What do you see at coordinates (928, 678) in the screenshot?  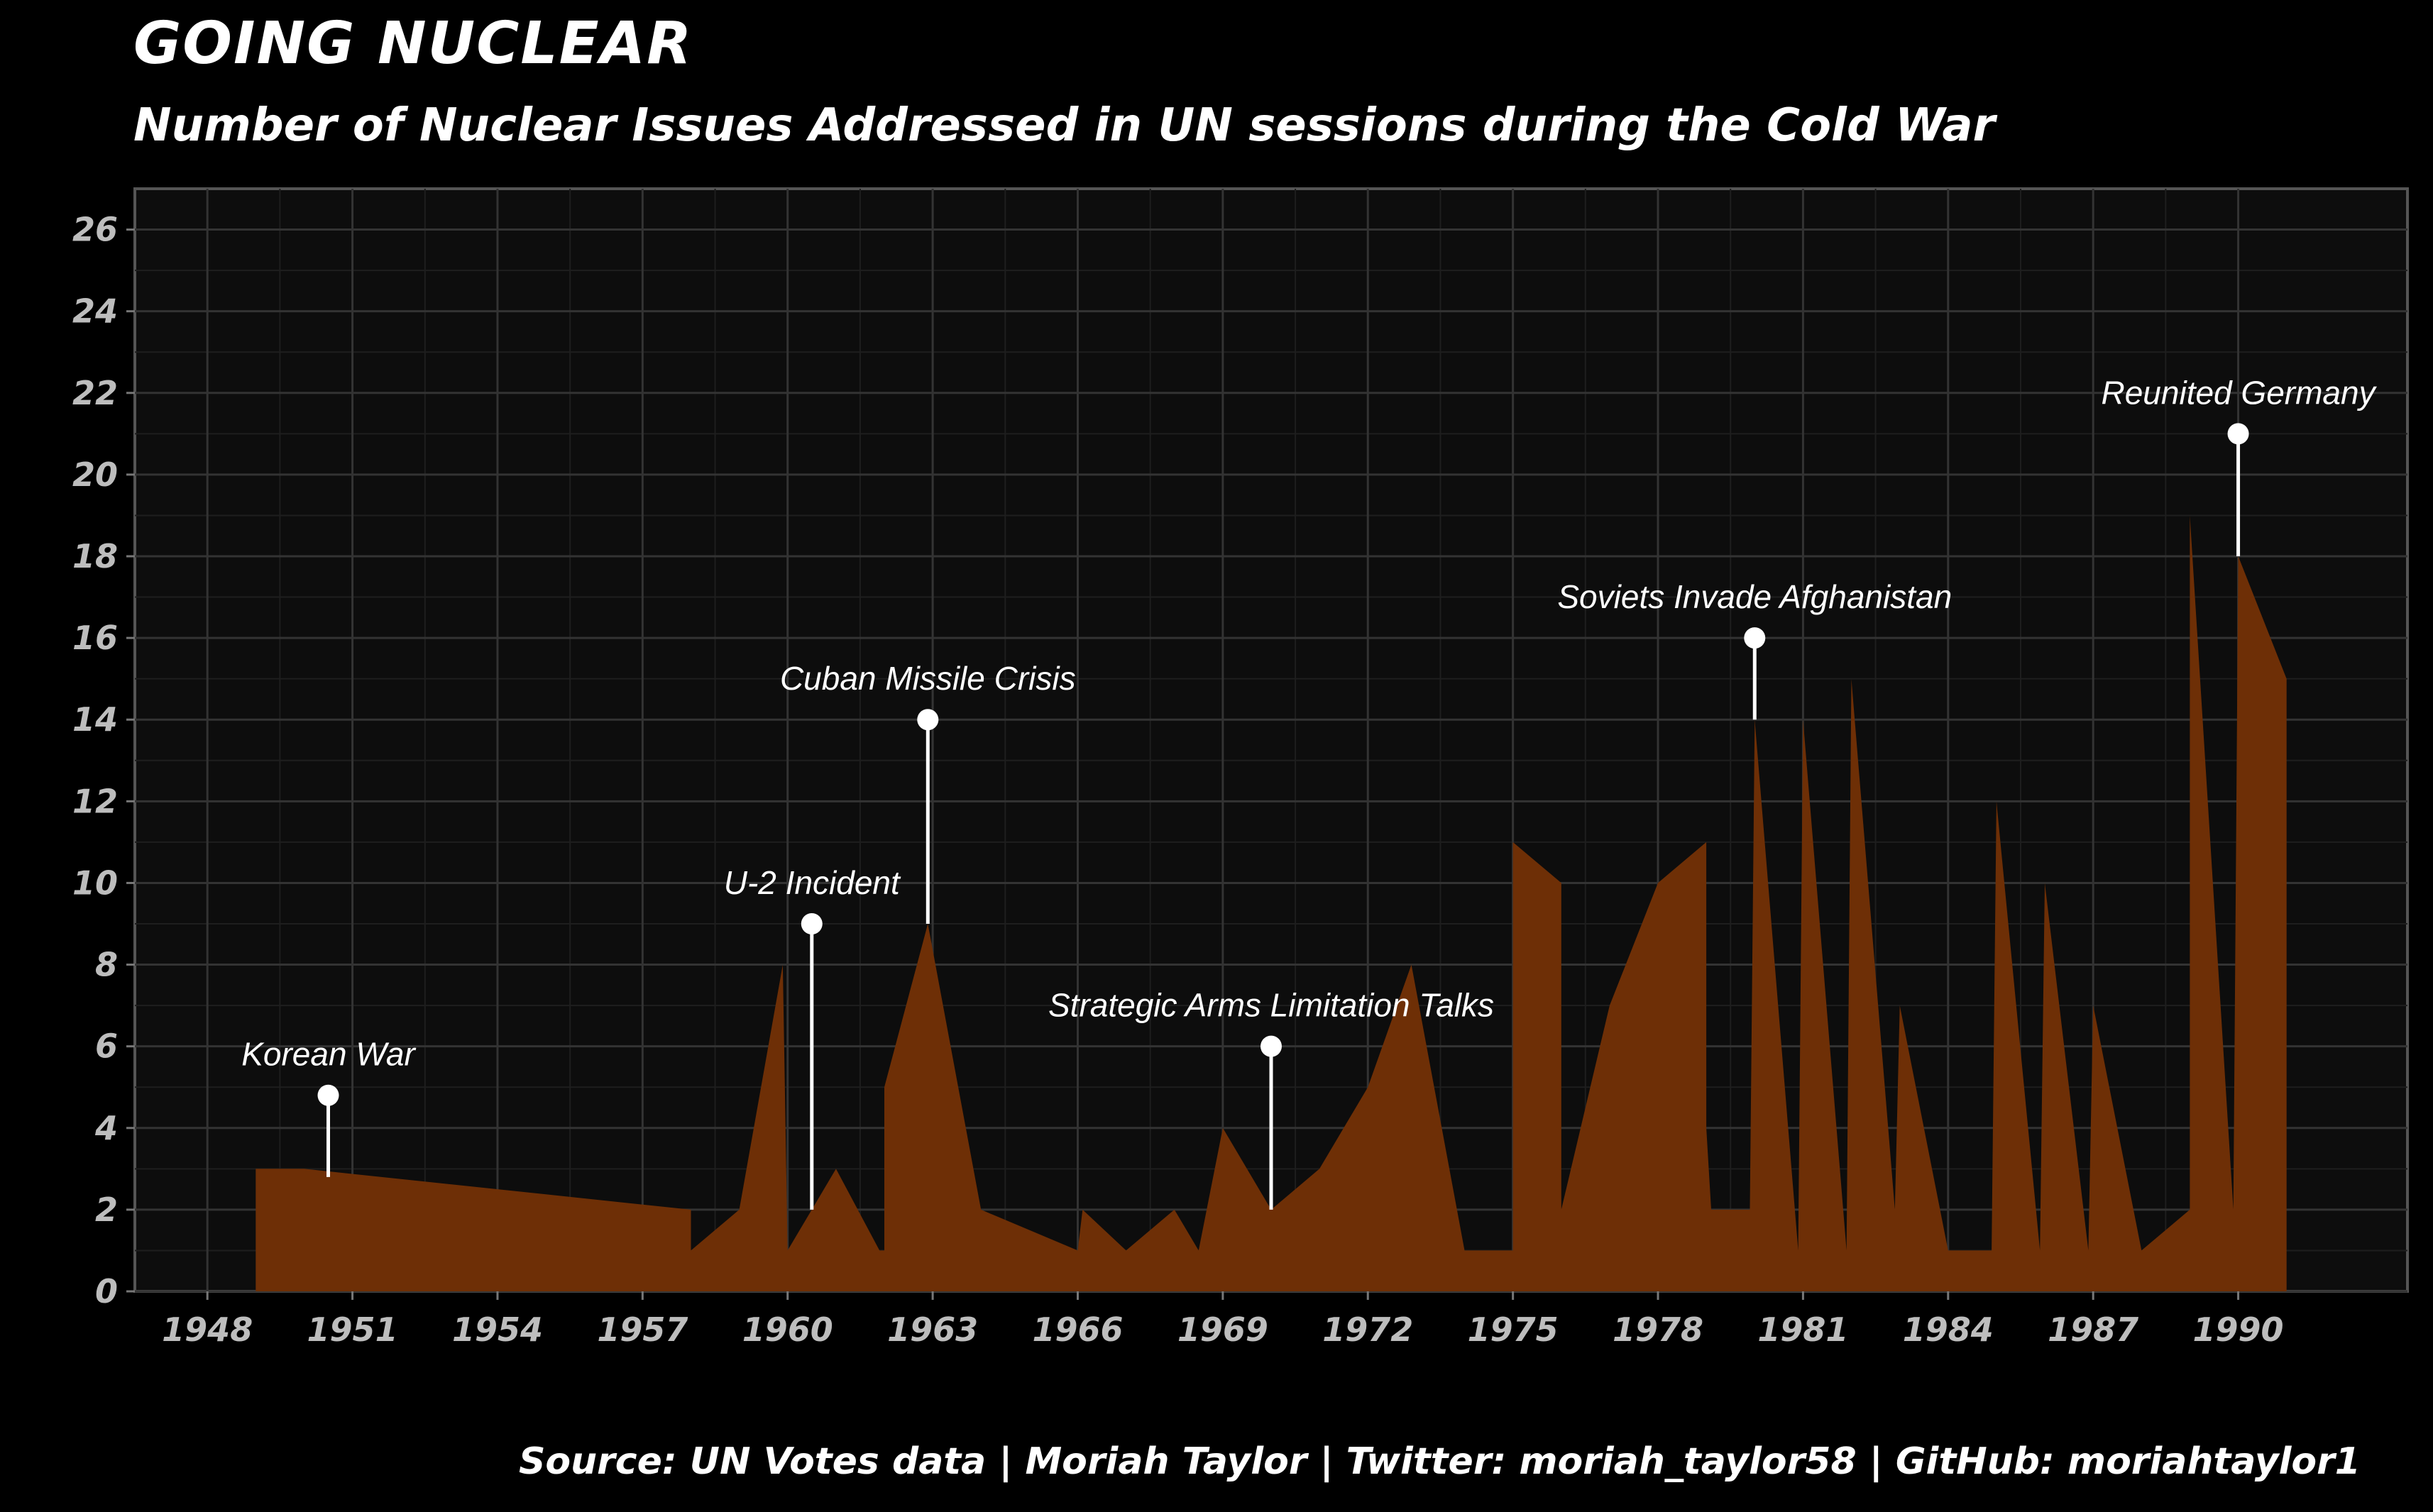 I see `annotation-label: Cuban Missile Crisis` at bounding box center [928, 678].